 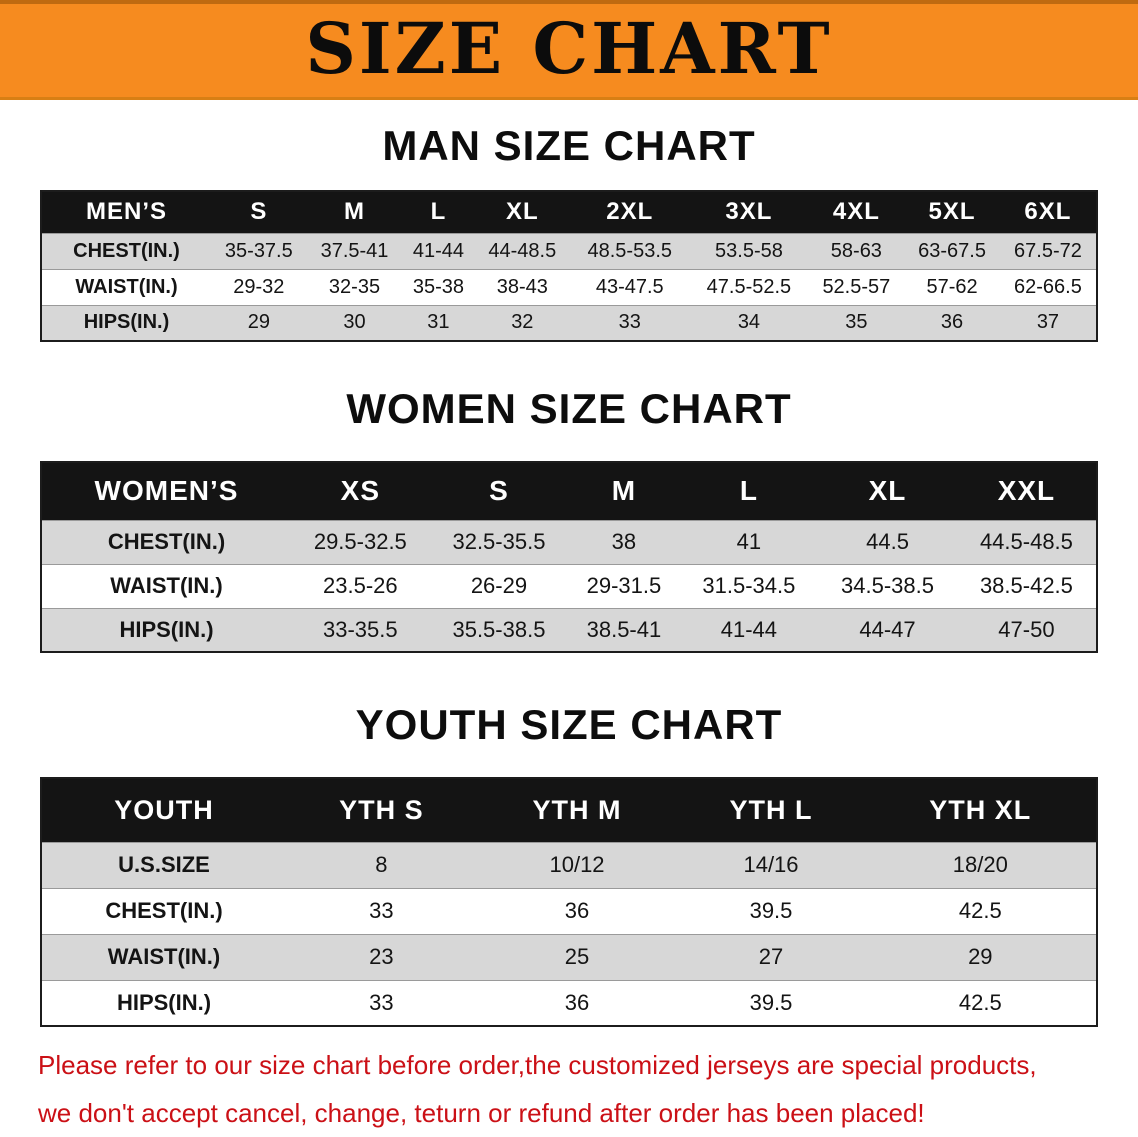 I want to click on table-cell: 41, so click(x=749, y=541).